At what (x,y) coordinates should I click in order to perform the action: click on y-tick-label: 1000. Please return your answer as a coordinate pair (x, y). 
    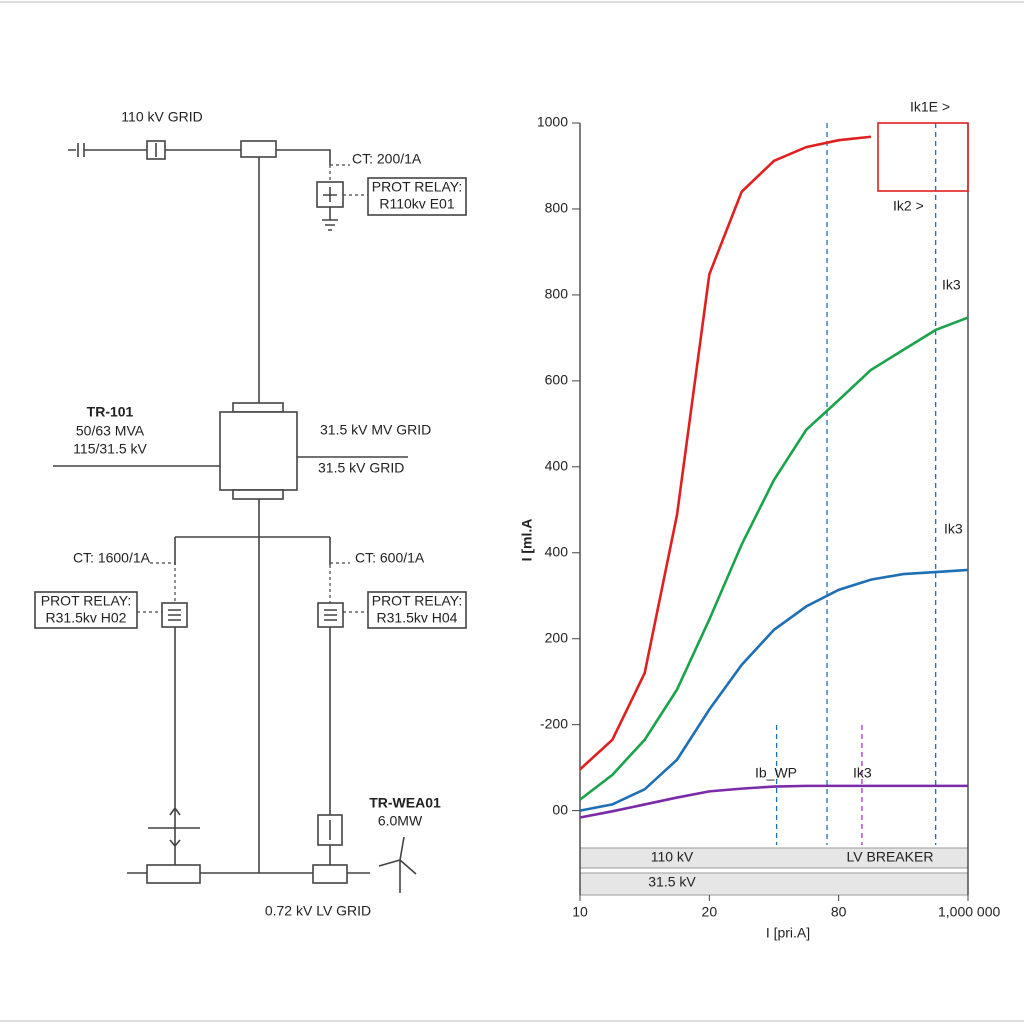
    Looking at the image, I should click on (552, 122).